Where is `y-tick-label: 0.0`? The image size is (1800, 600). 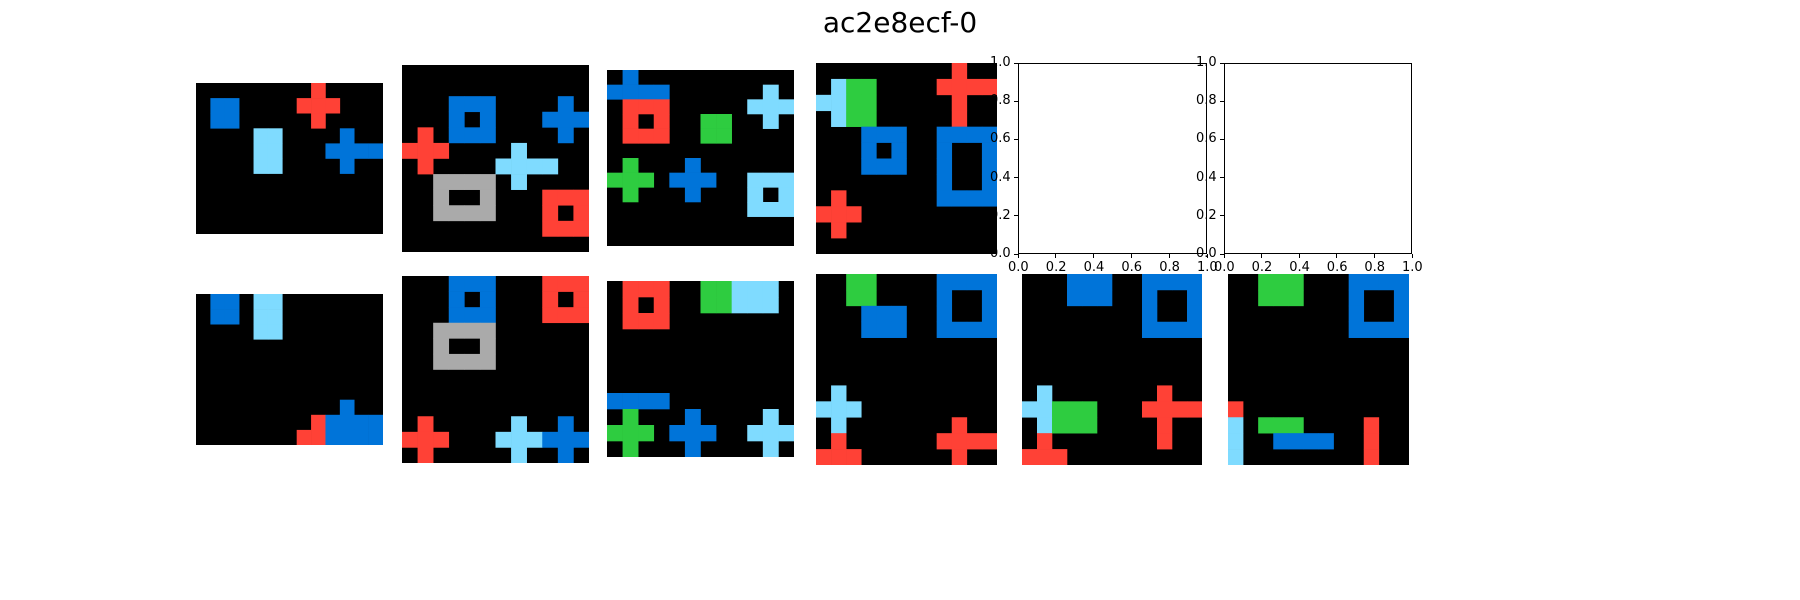
y-tick-label: 0.0 is located at coordinates (1000, 253).